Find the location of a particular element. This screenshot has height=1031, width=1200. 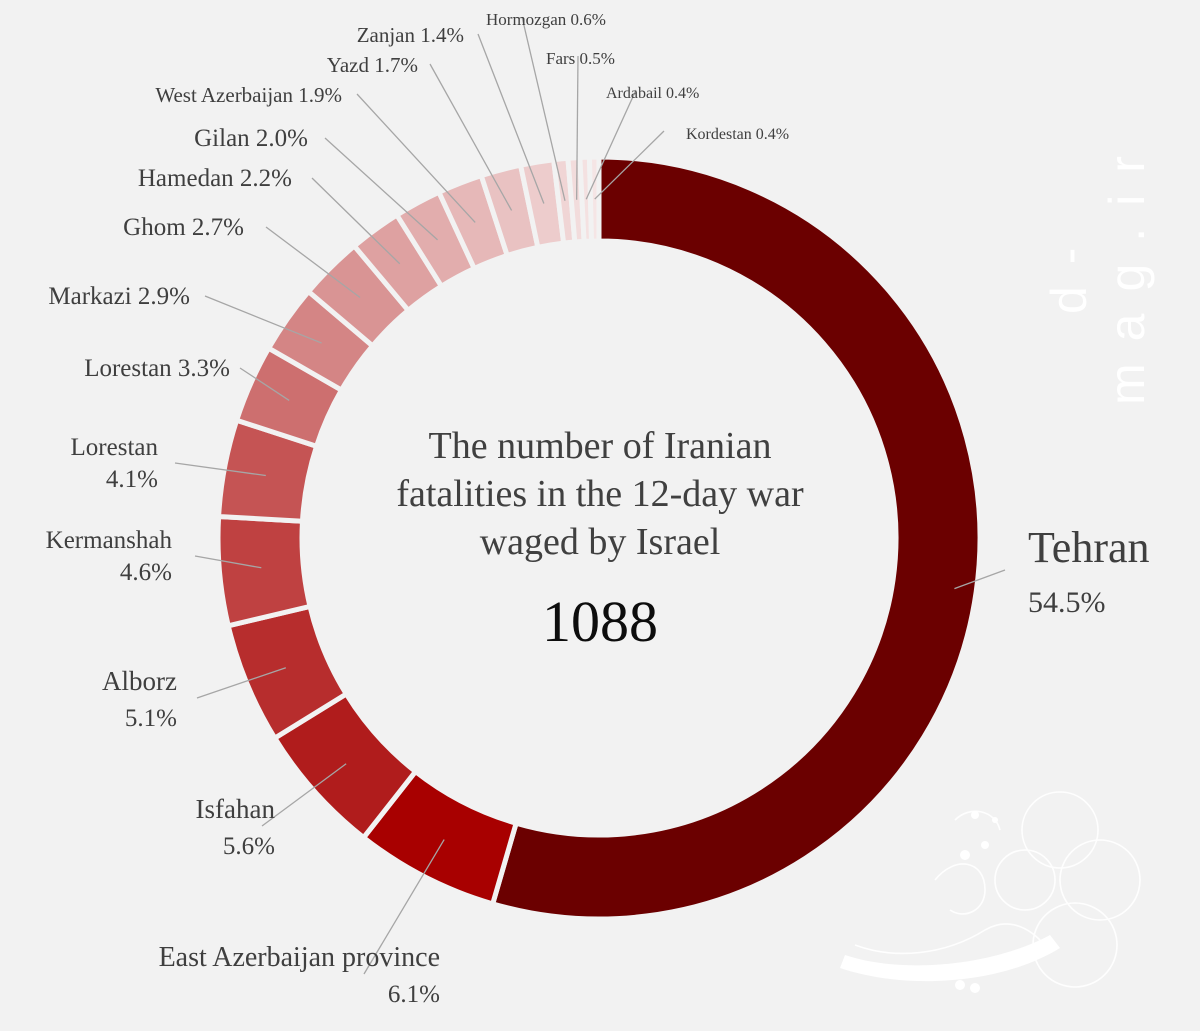

slice-value-label: 54.5% is located at coordinates (1067, 602).